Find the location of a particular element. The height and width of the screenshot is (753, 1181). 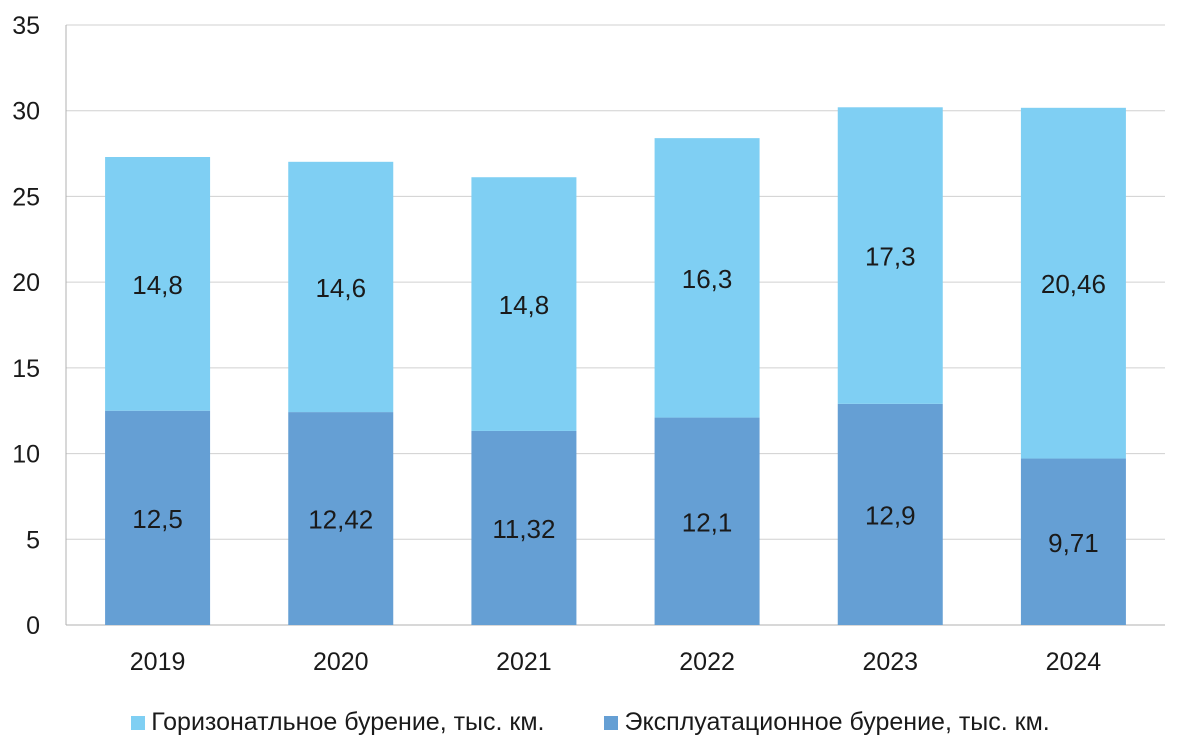

legend-label-production: Эксплуатационное бурение, тыс. км. is located at coordinates (837, 722).